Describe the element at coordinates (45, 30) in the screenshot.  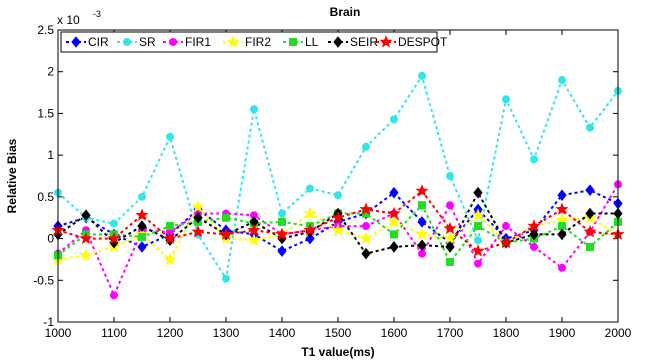
I see `y-tick-label: 2.5` at that location.